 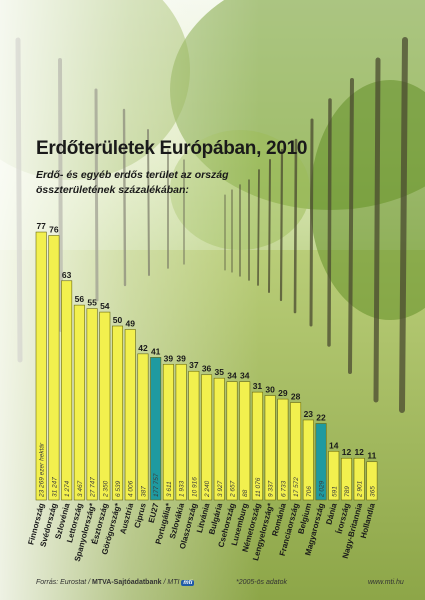 I want to click on area-label: 88, so click(x=245, y=493).